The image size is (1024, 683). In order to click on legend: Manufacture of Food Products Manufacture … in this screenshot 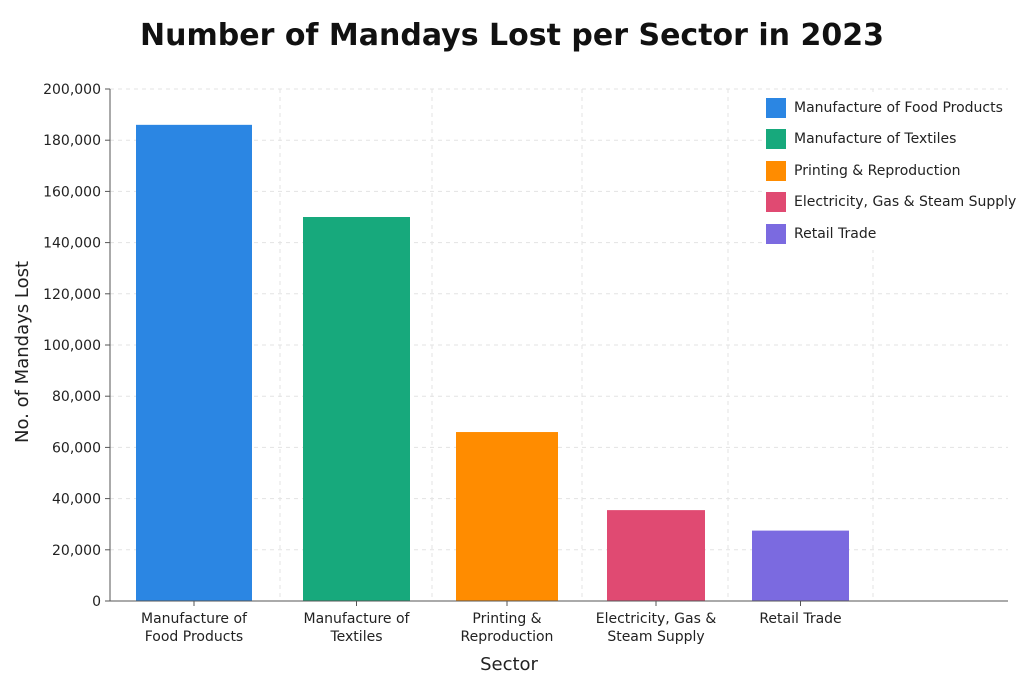, I will do `click(891, 171)`.